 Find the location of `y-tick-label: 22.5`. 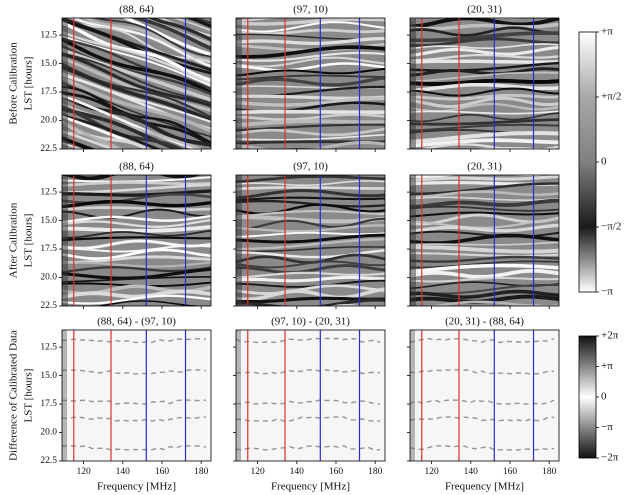

y-tick-label: 22.5 is located at coordinates (48, 306).